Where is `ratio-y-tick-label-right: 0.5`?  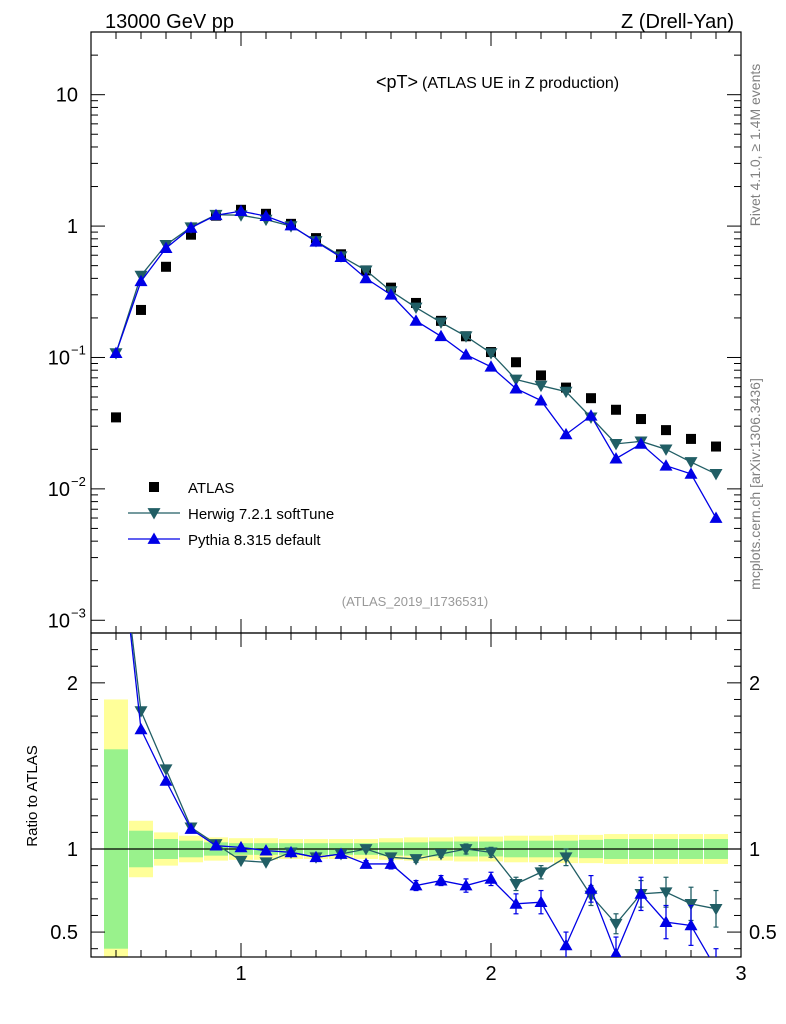 ratio-y-tick-label-right: 0.5 is located at coordinates (763, 933).